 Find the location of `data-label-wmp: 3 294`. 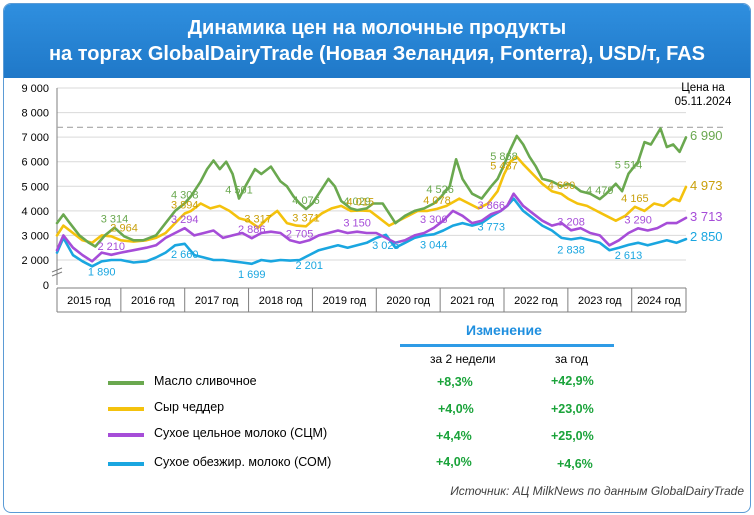

data-label-wmp: 3 294 is located at coordinates (185, 220).